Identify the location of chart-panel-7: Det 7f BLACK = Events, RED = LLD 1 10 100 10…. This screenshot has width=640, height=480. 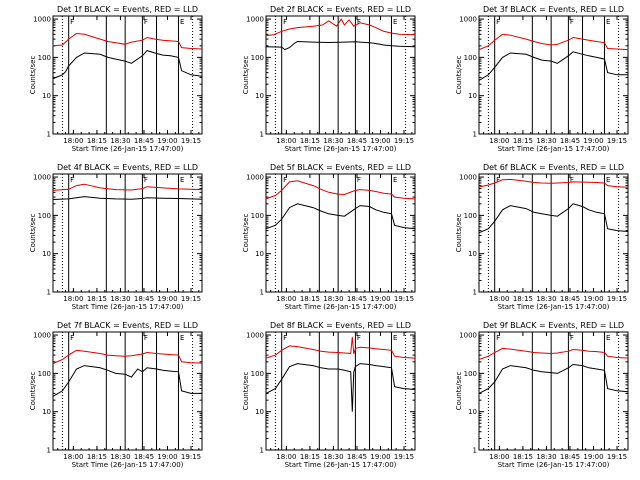
(116, 395).